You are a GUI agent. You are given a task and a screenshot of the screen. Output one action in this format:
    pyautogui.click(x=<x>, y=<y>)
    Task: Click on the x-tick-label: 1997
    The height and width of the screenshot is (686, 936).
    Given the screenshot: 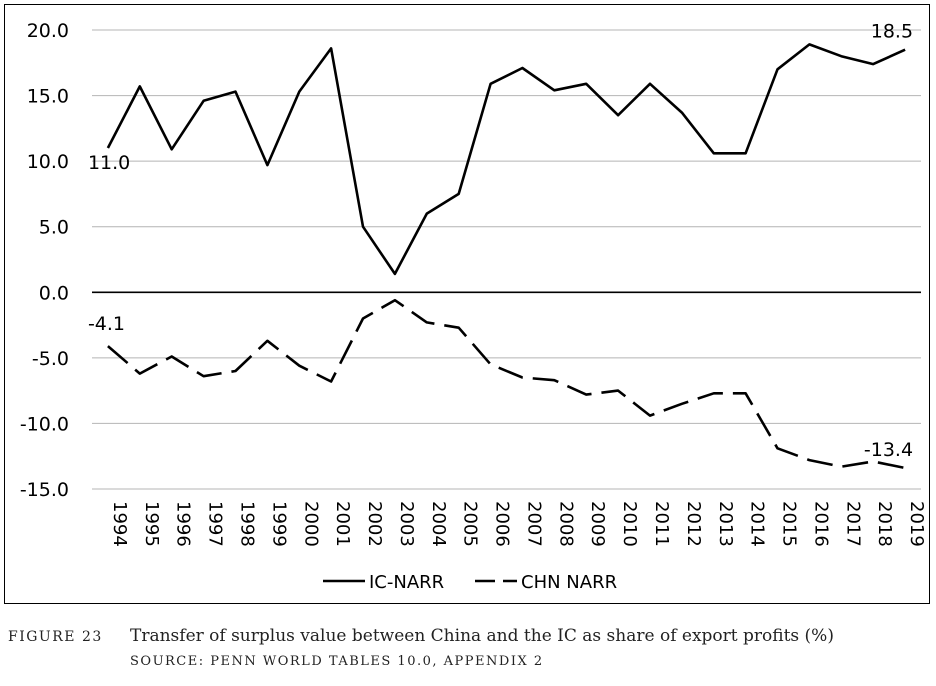 What is the action you would take?
    pyautogui.click(x=215, y=524)
    